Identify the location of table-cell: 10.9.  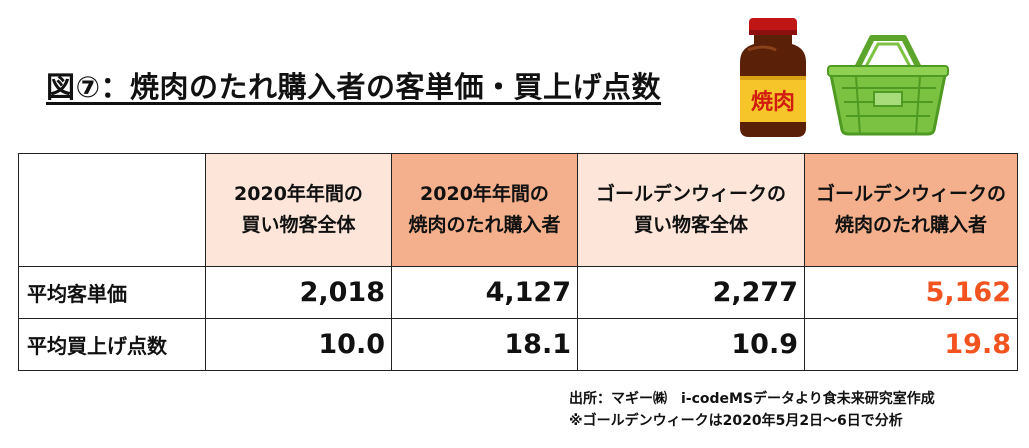
(691, 344).